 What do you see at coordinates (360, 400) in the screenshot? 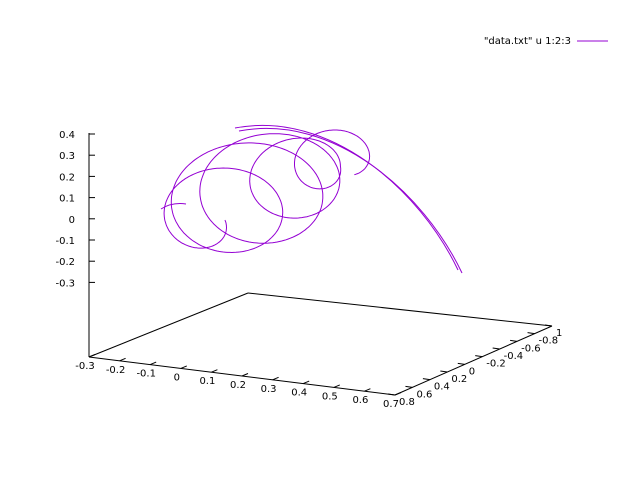
I see `x-tick-label: 0.6` at bounding box center [360, 400].